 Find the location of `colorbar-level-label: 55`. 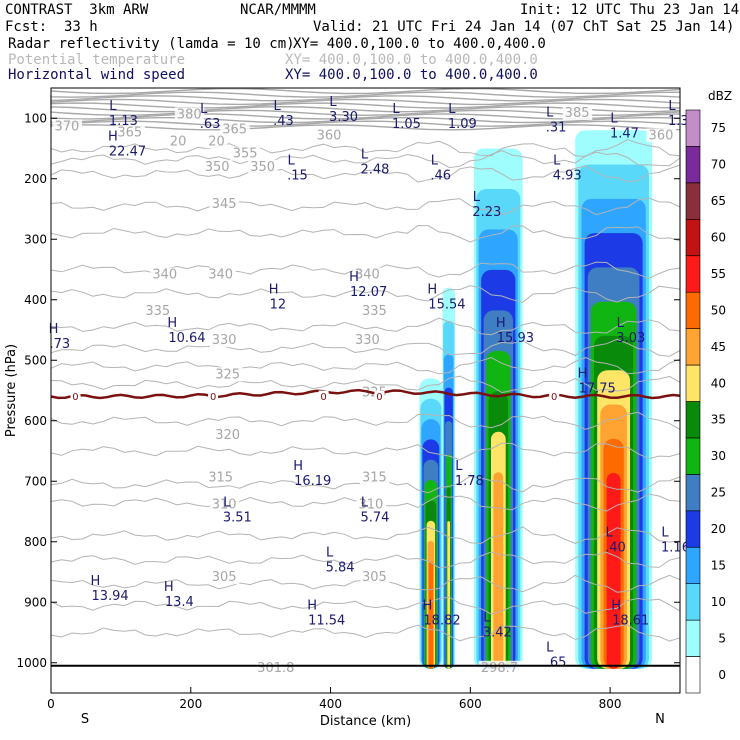

colorbar-level-label: 55 is located at coordinates (718, 274).